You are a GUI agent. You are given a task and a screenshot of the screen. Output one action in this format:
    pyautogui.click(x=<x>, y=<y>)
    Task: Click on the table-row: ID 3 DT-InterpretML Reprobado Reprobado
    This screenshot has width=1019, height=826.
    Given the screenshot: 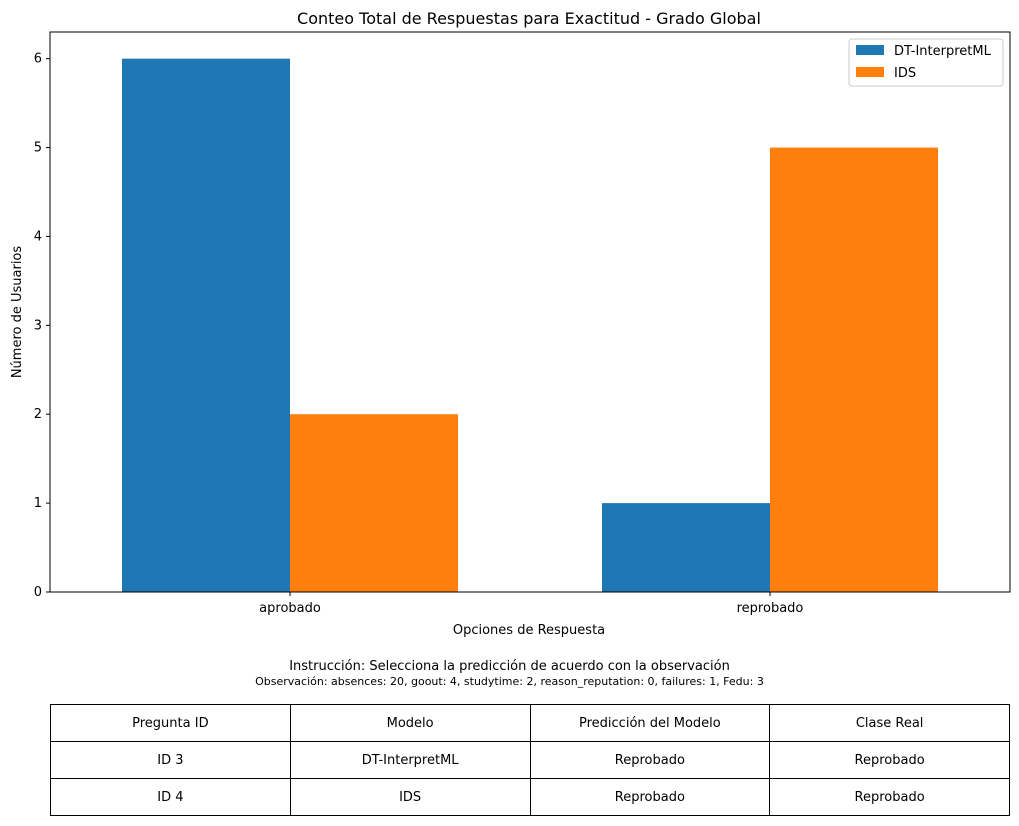 What is the action you would take?
    pyautogui.click(x=530, y=760)
    